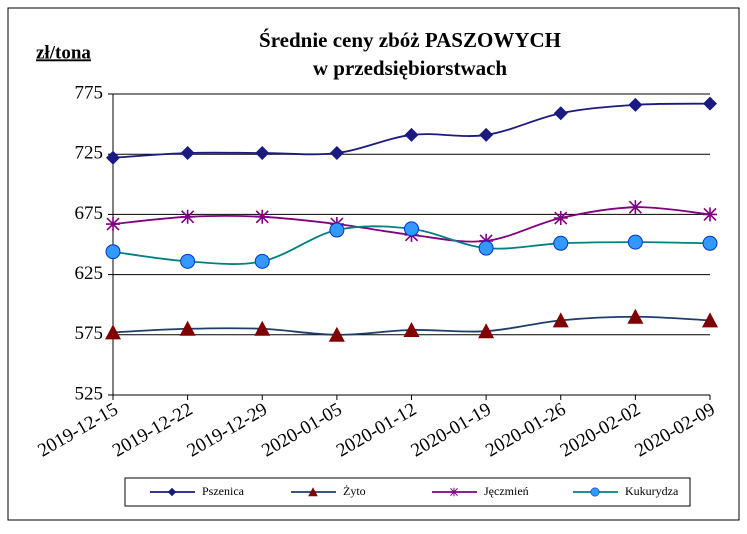 The height and width of the screenshot is (534, 747). I want to click on y-tick-label: 775, so click(89, 92).